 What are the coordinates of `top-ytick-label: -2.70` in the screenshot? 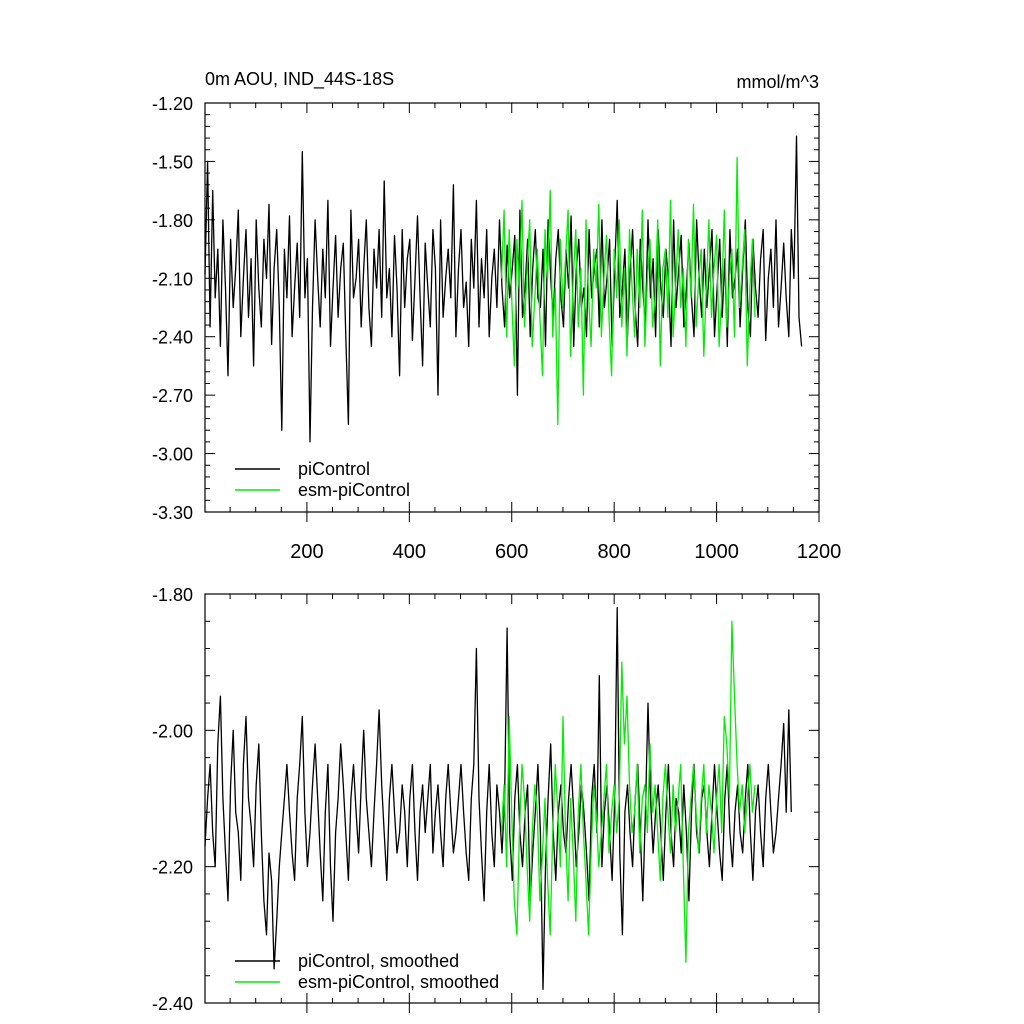 It's located at (172, 396).